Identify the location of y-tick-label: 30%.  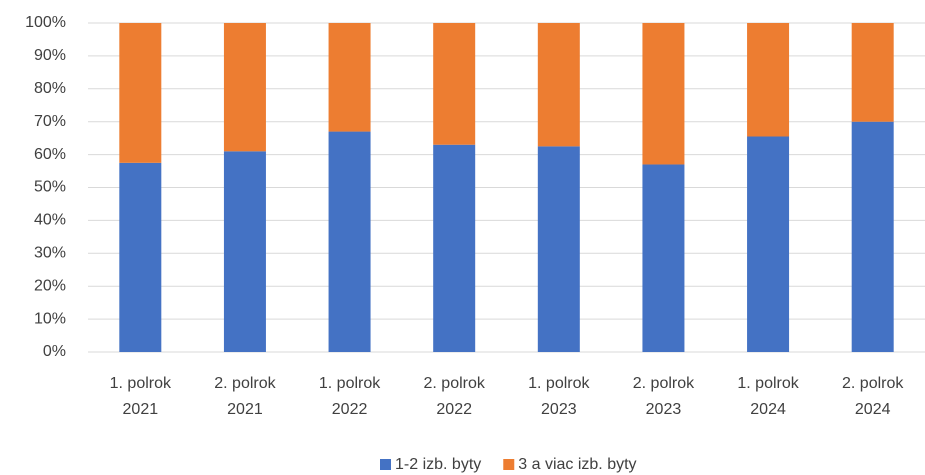
(50, 253).